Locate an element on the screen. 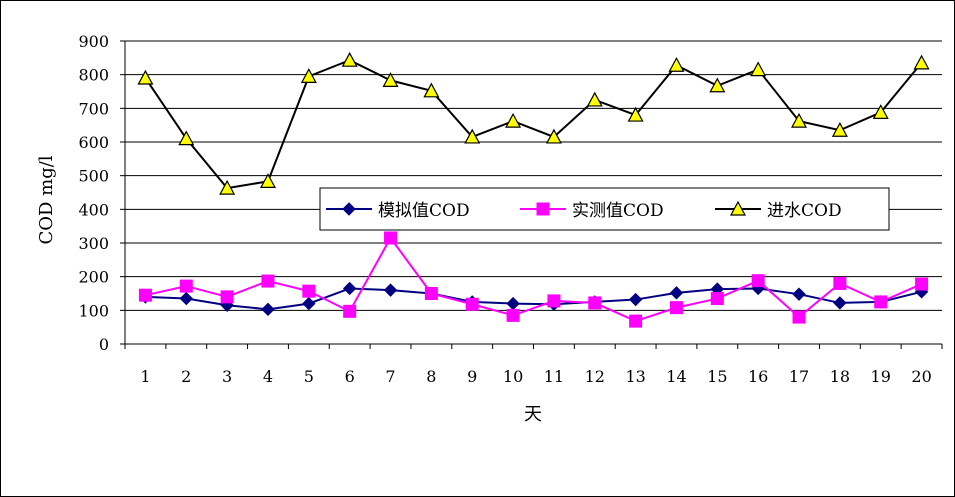 The width and height of the screenshot is (955, 497). x-tick-label: 2 is located at coordinates (186, 376).